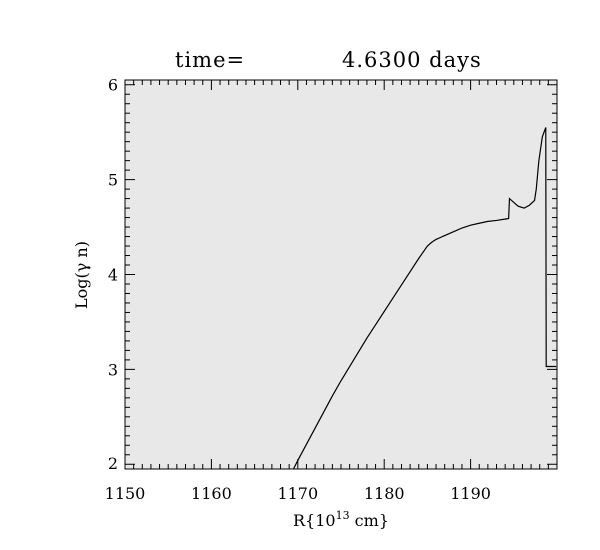  I want to click on x-axis-label-main: R{10, so click(314, 520).